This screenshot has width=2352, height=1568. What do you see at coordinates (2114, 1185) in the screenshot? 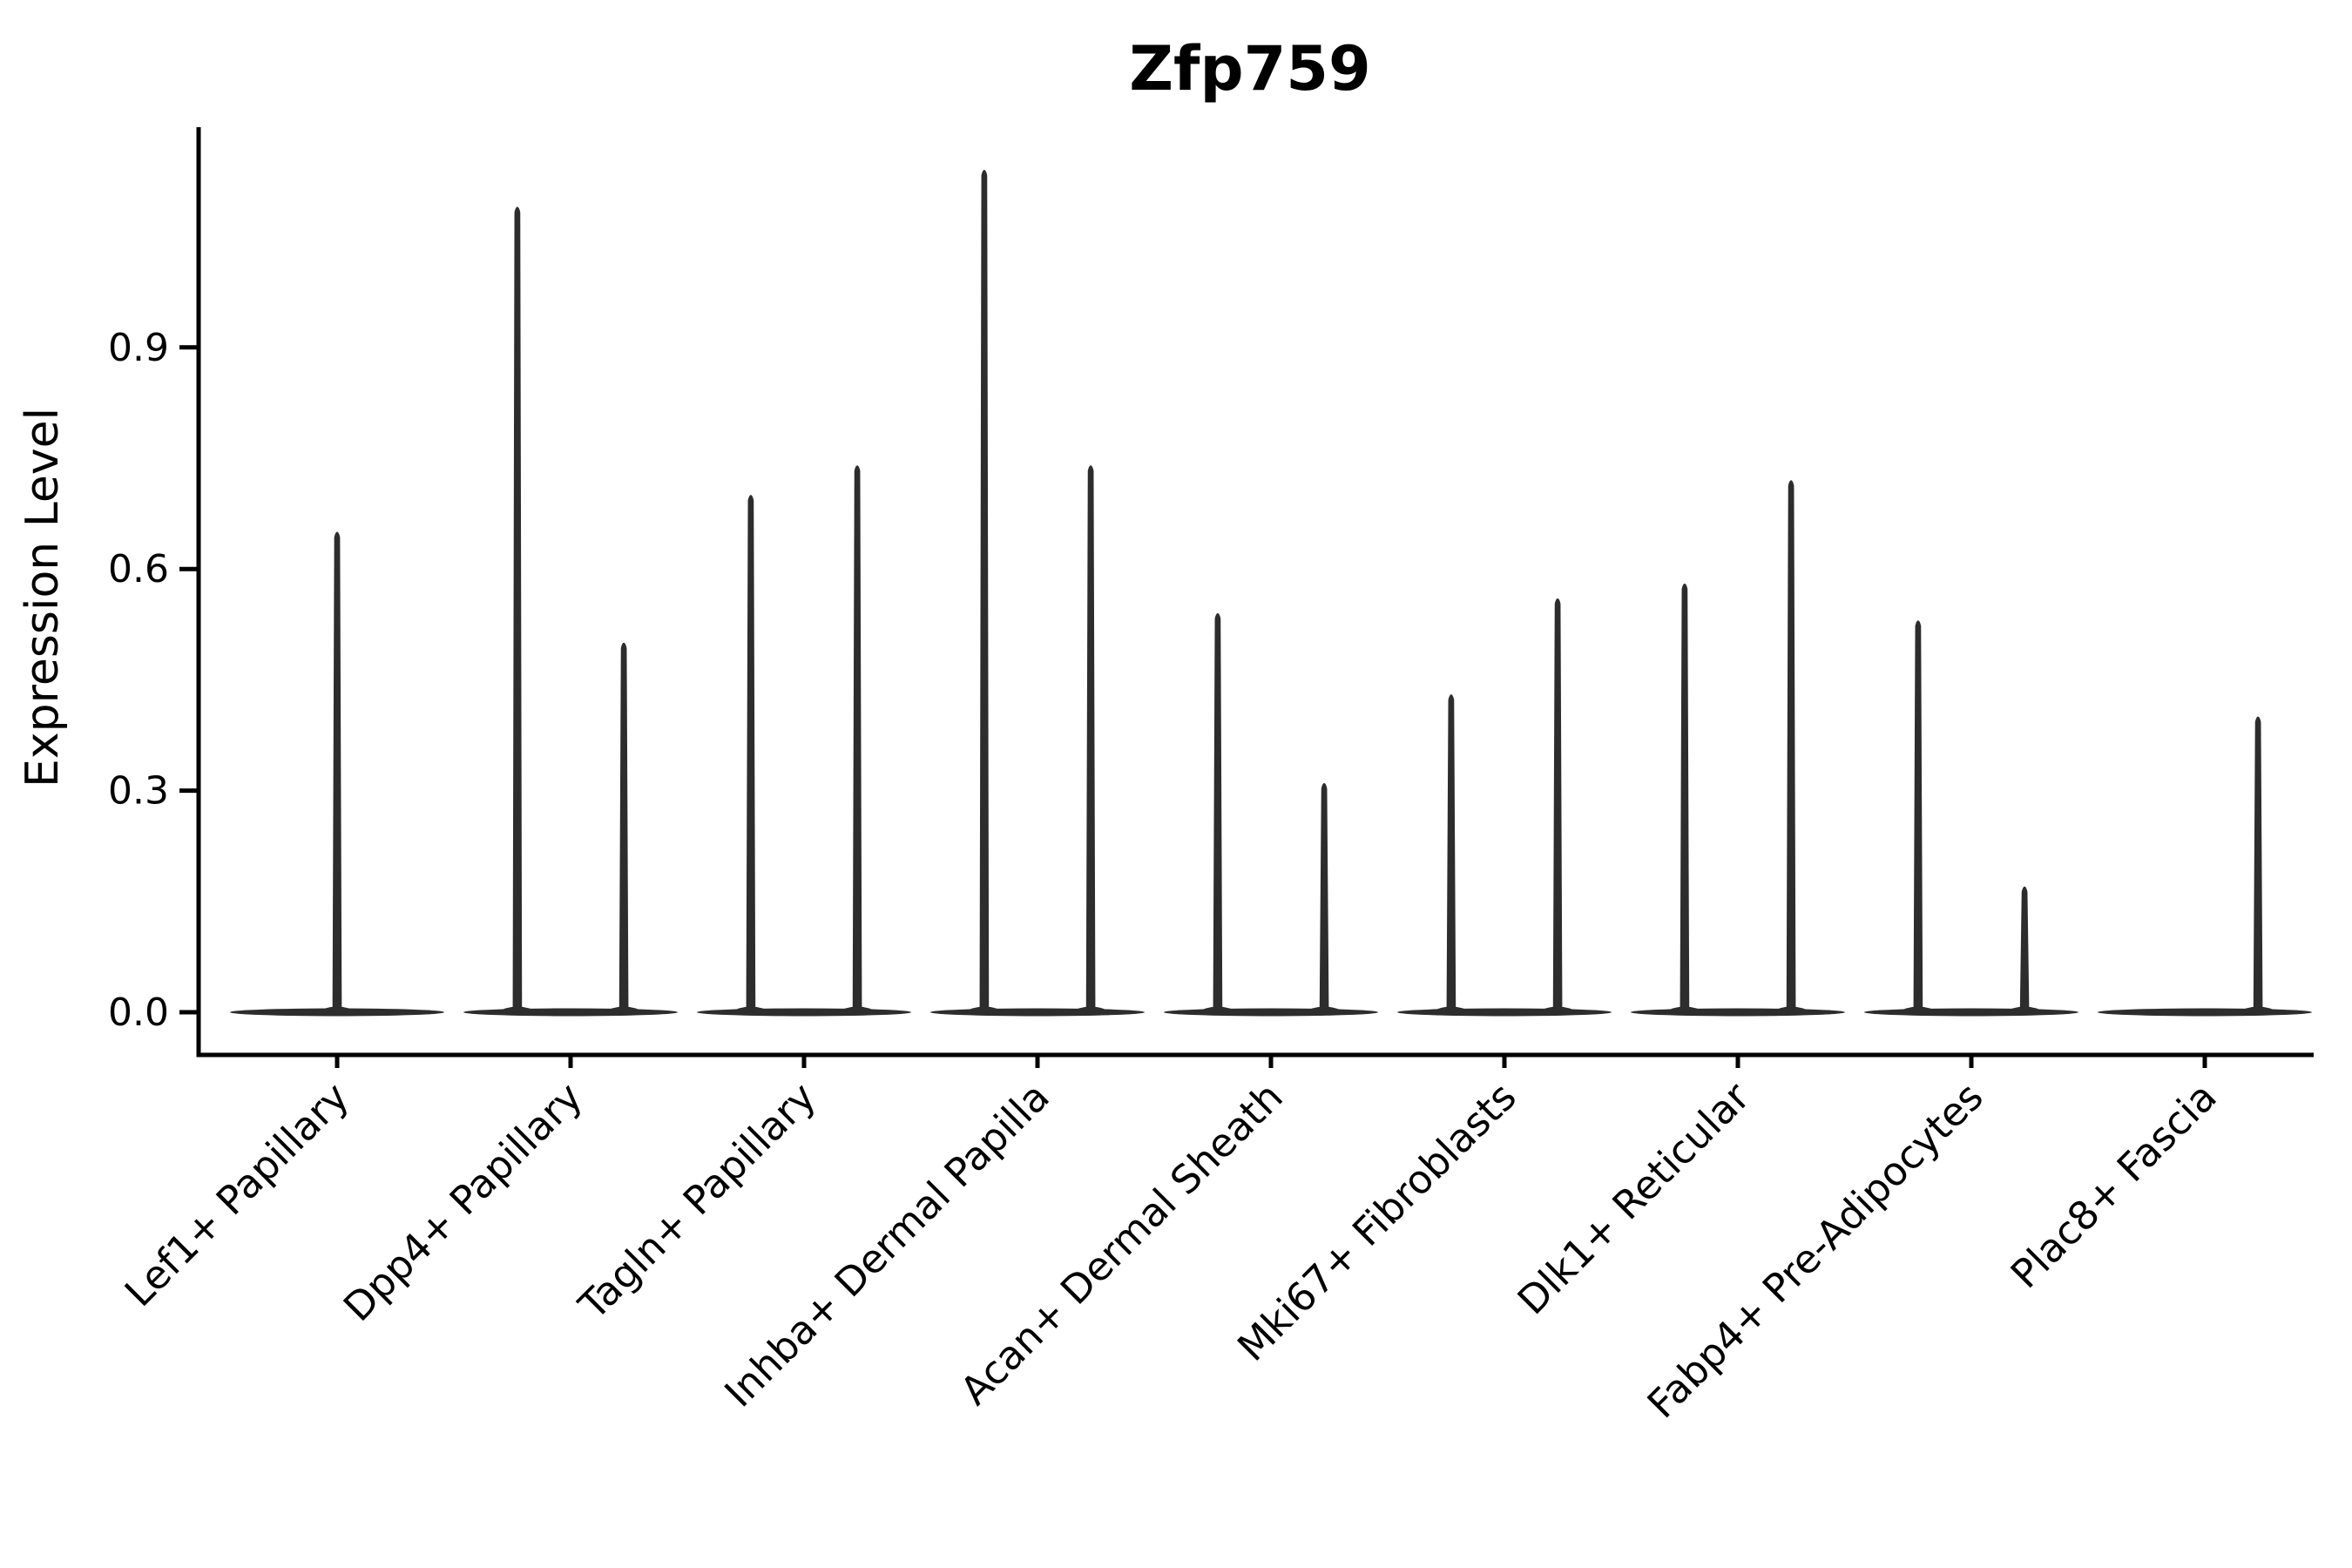
I see `x-tick-label: Plac8+ Fascia` at bounding box center [2114, 1185].